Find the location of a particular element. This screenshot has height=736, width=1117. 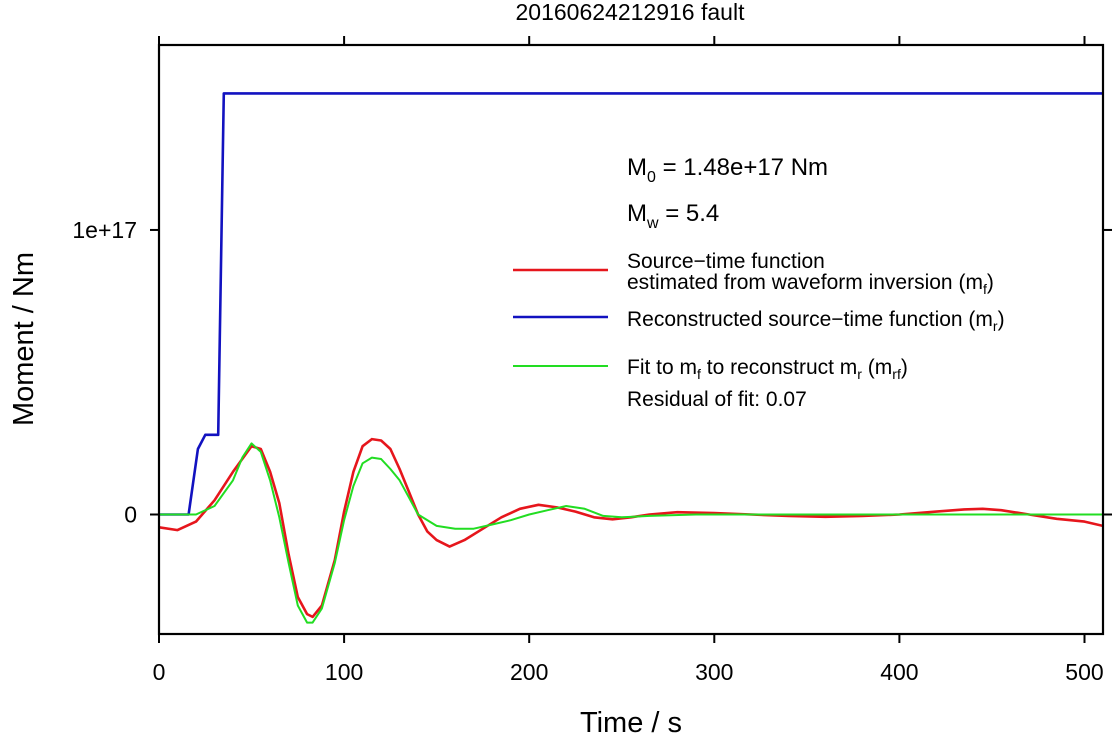

x-tick-label: 400 is located at coordinates (899, 672).